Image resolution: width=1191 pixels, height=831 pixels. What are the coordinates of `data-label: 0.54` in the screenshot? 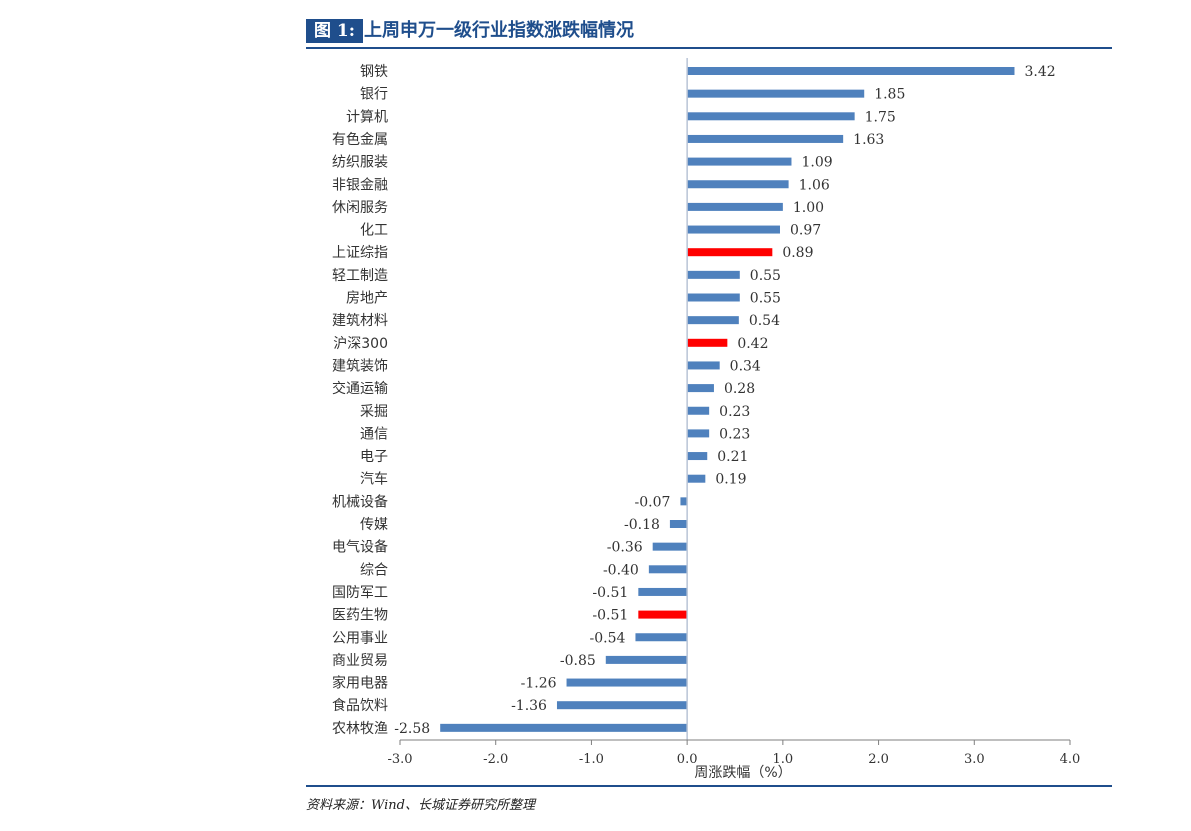 It's located at (764, 321).